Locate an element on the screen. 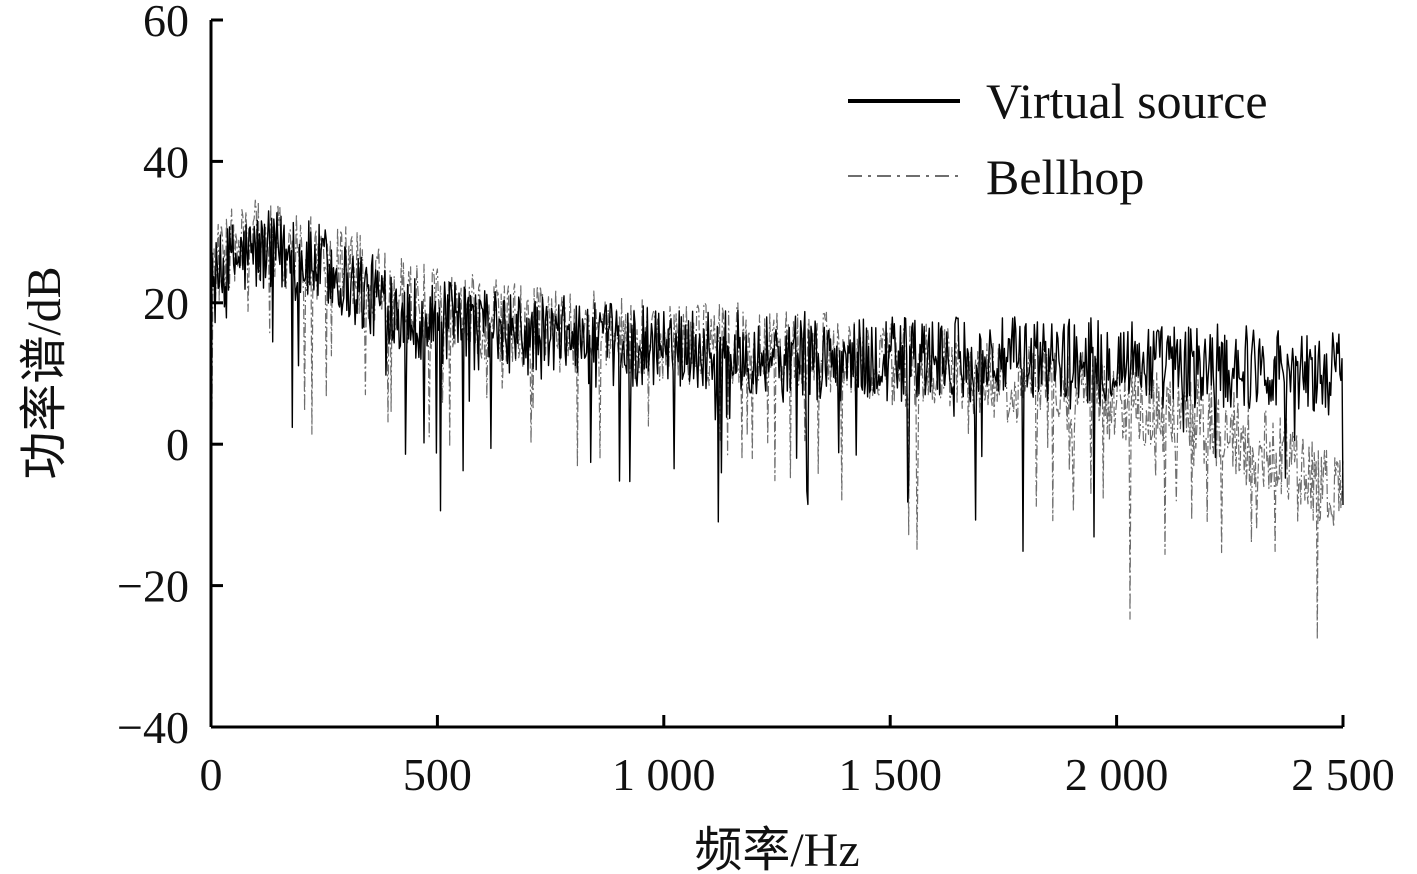 Image resolution: width=1417 pixels, height=874 pixels. y-tick-label: 0 is located at coordinates (177, 444).